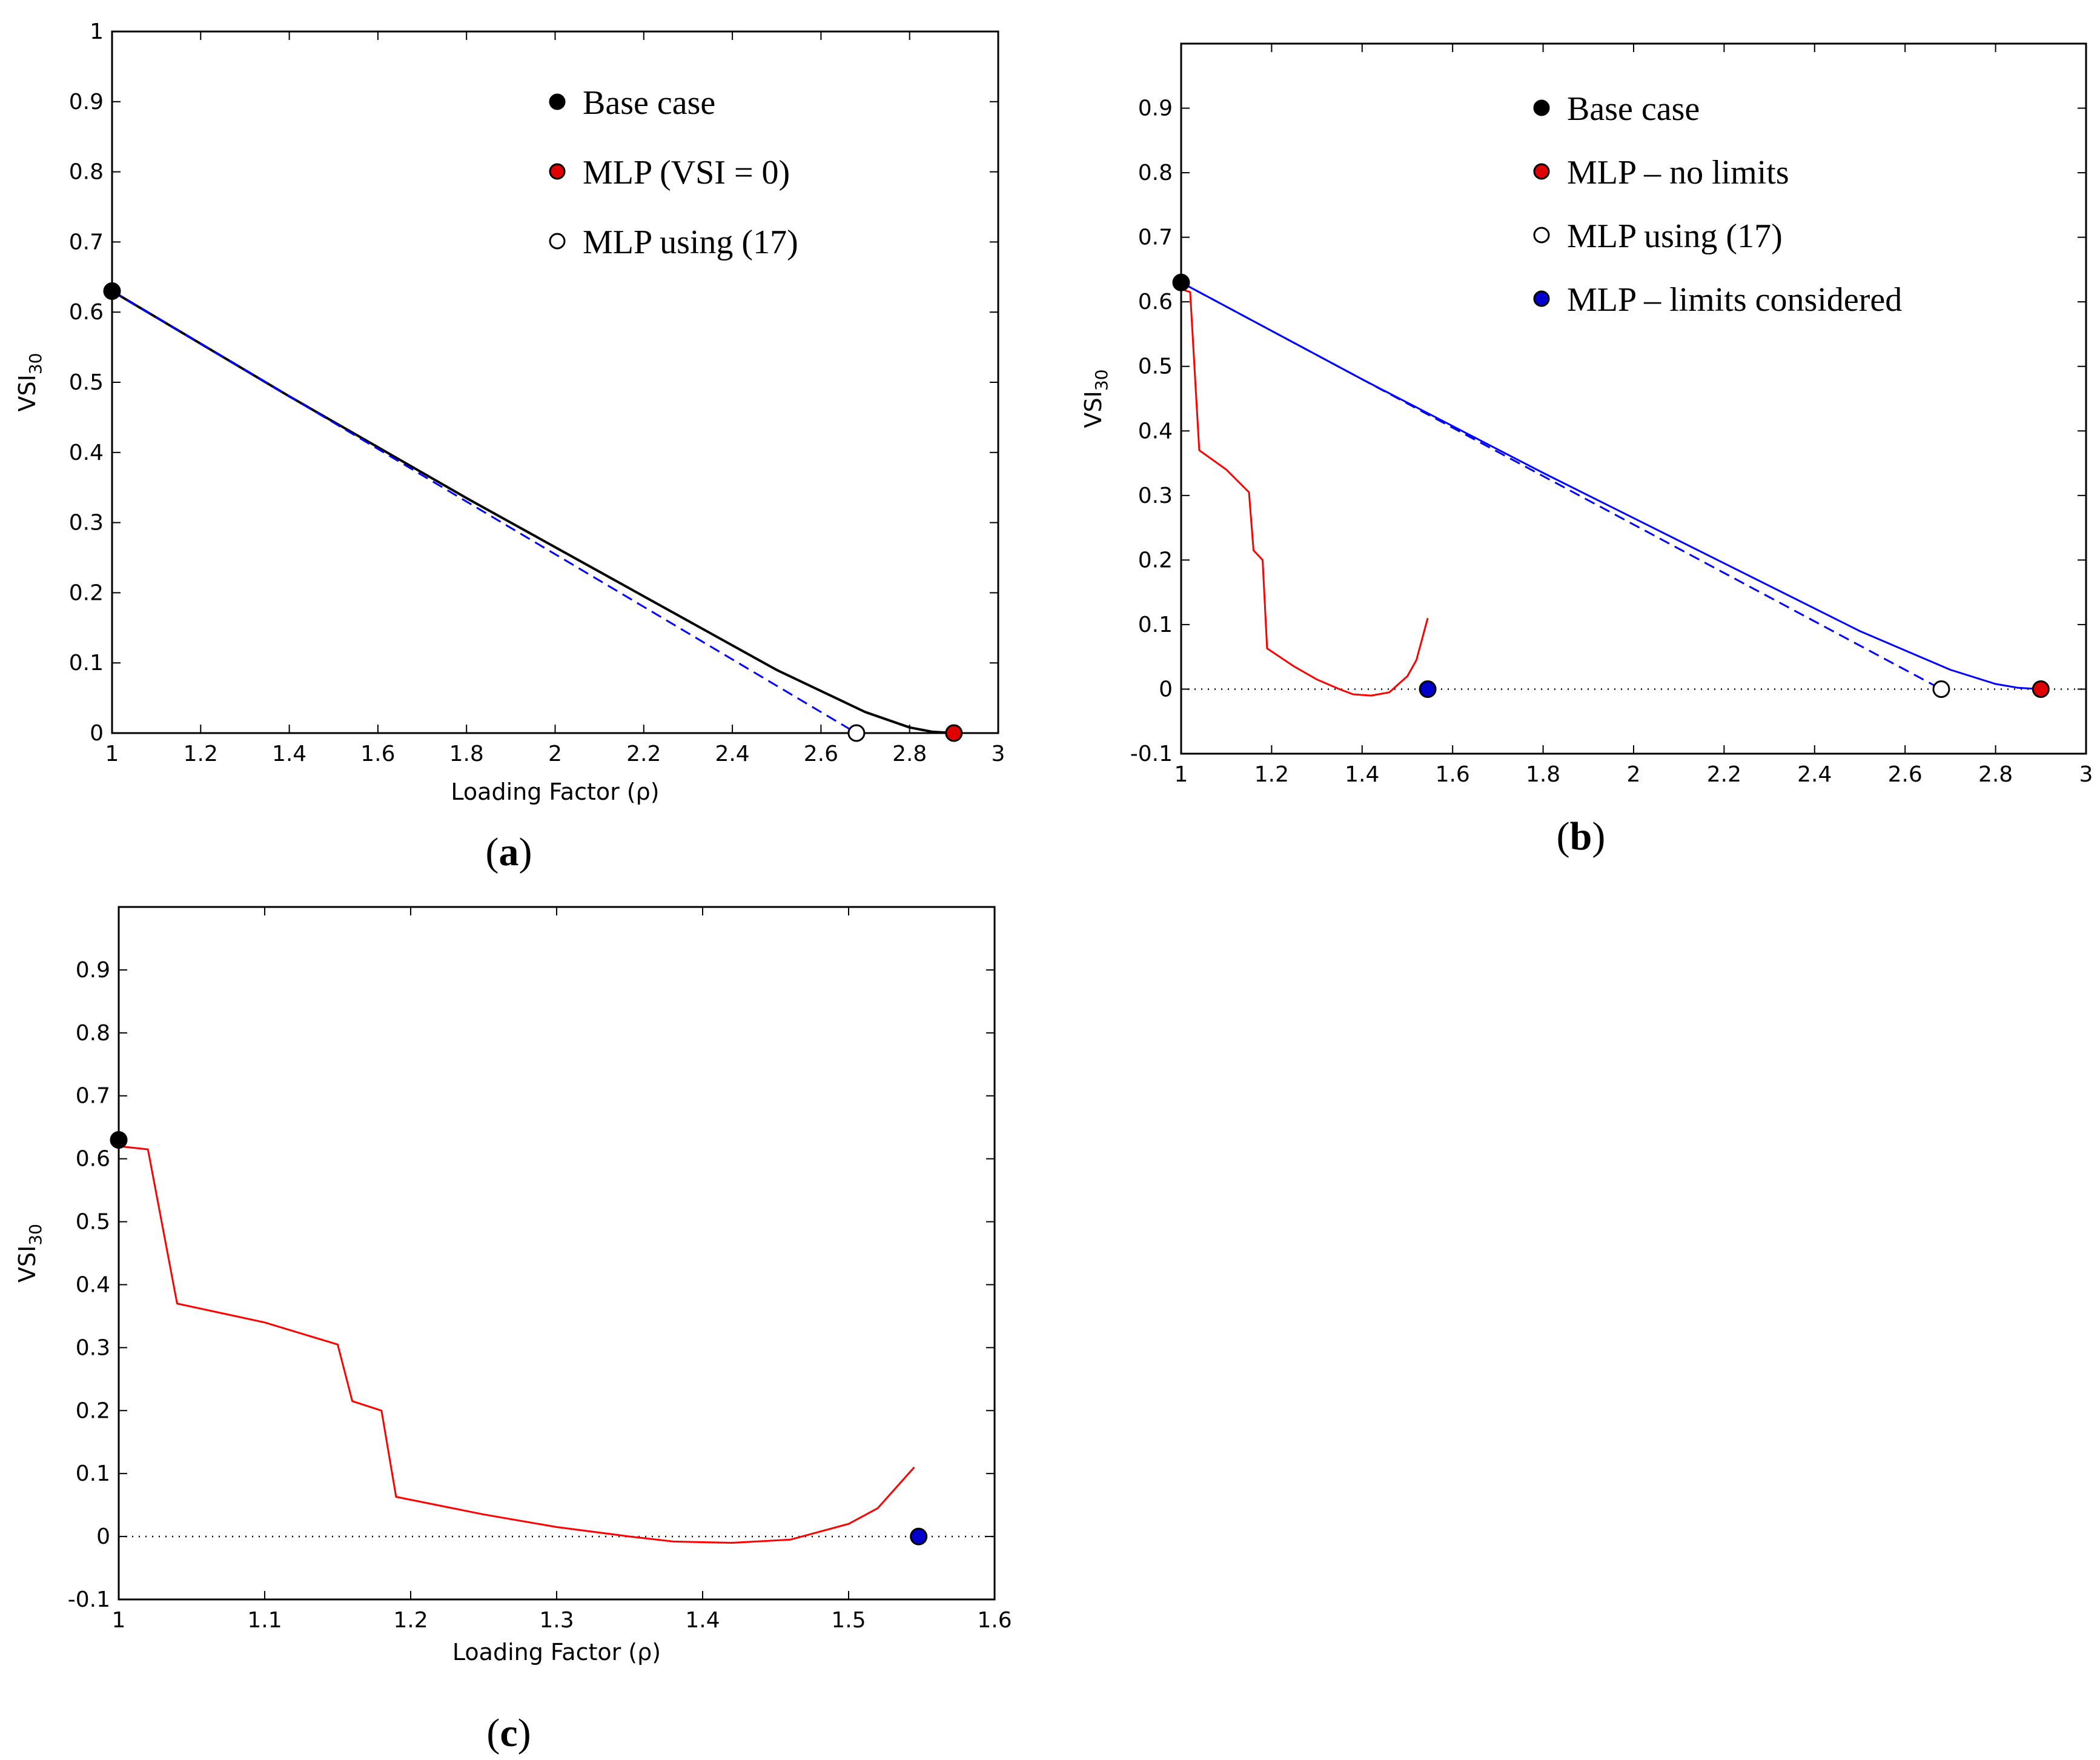  I want to click on y-tick-label-a: 0.4, so click(86, 452).